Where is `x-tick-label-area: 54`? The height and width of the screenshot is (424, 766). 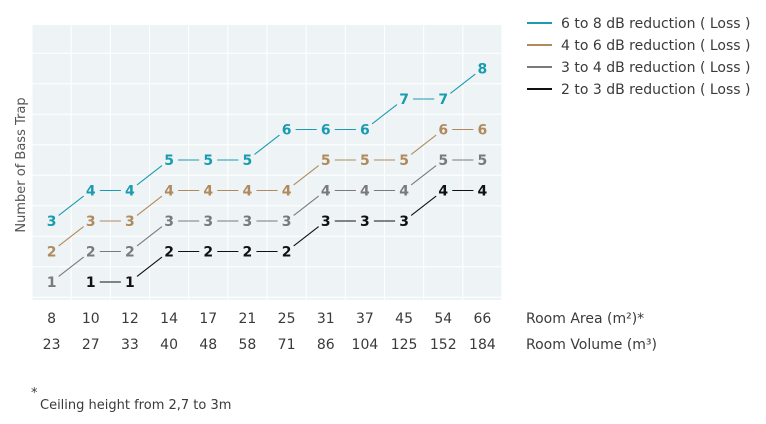
x-tick-label-area: 54 is located at coordinates (443, 319).